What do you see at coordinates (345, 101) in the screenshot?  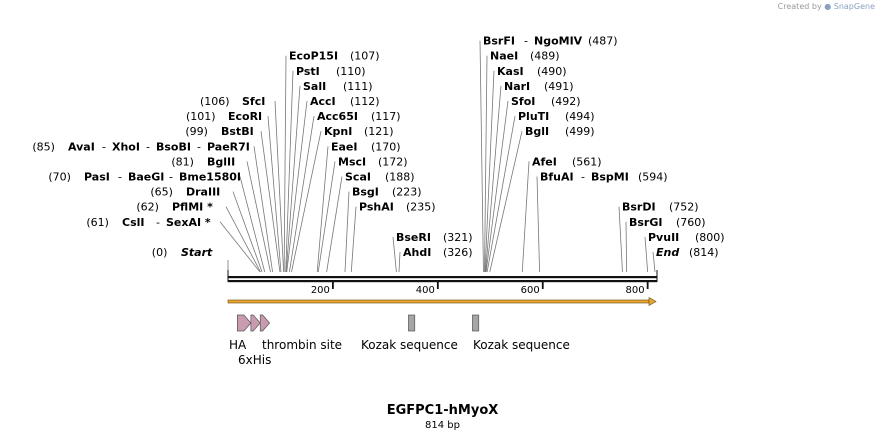 I see `site-acci: AccI (112)` at bounding box center [345, 101].